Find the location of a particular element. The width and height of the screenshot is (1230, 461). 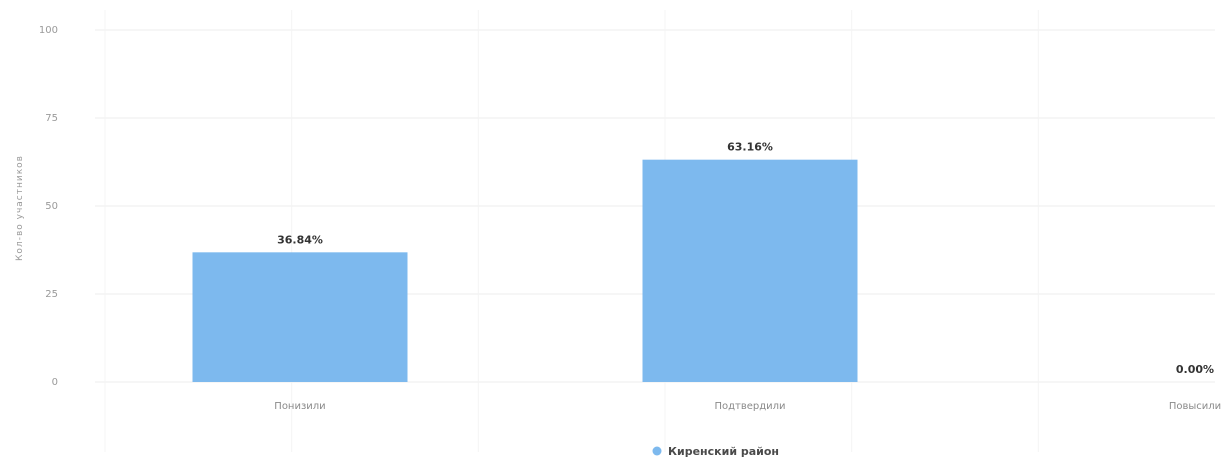

y-tick-label: 25 is located at coordinates (51, 294).